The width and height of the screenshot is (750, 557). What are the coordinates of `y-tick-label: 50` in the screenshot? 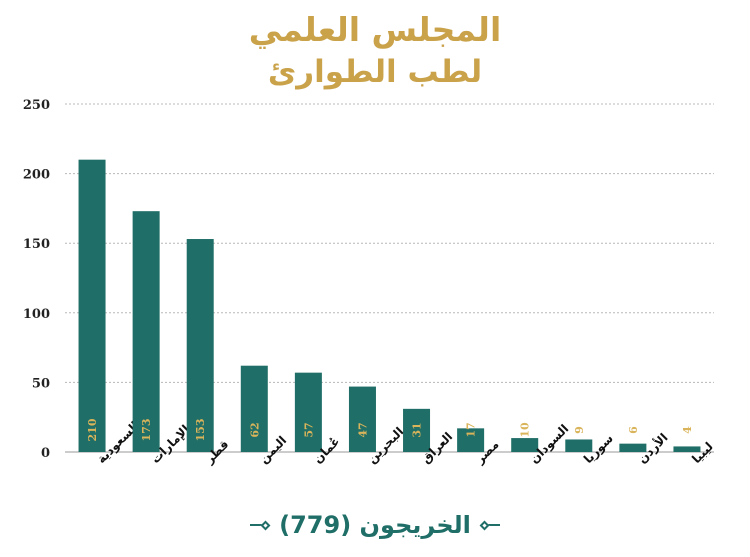 It's located at (41, 383).